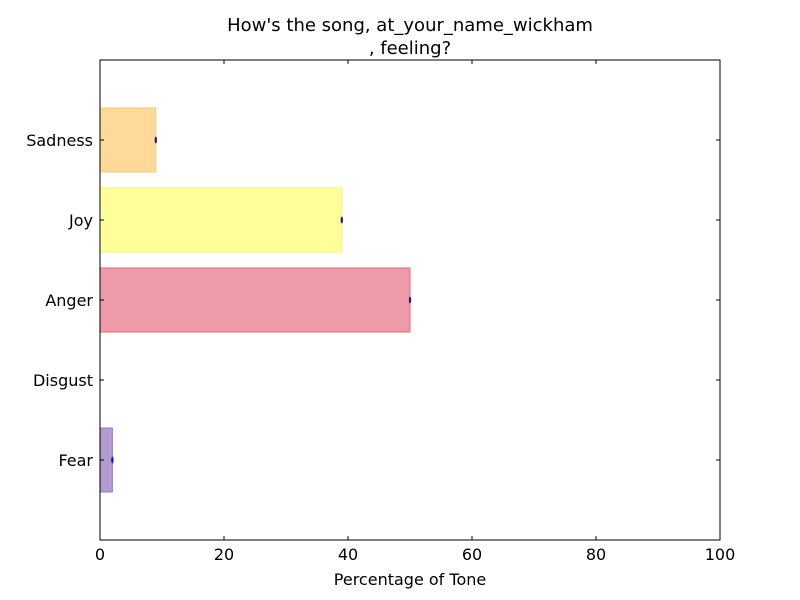  I want to click on y-tick-label-sadness: Sadness, so click(59, 140).